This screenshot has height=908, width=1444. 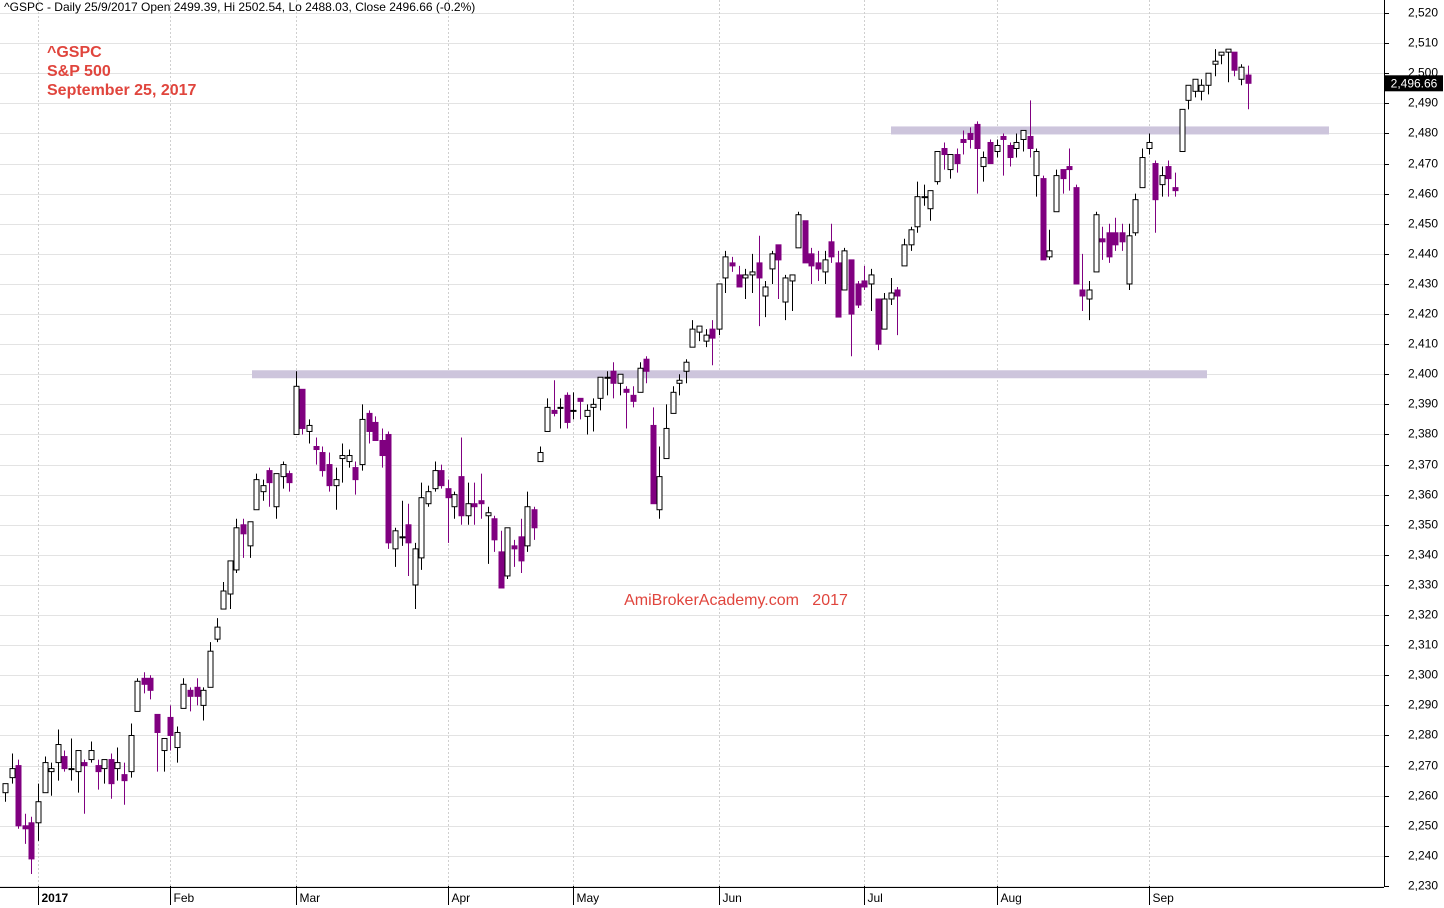 I want to click on y-tick-label: 2,370, so click(x=1423, y=465).